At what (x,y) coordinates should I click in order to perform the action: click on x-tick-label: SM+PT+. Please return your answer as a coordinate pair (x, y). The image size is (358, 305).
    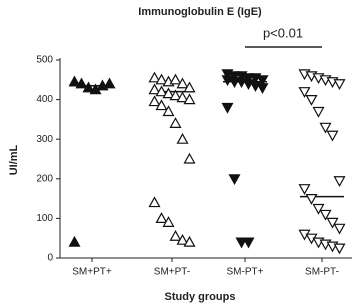
    Looking at the image, I should click on (92, 272).